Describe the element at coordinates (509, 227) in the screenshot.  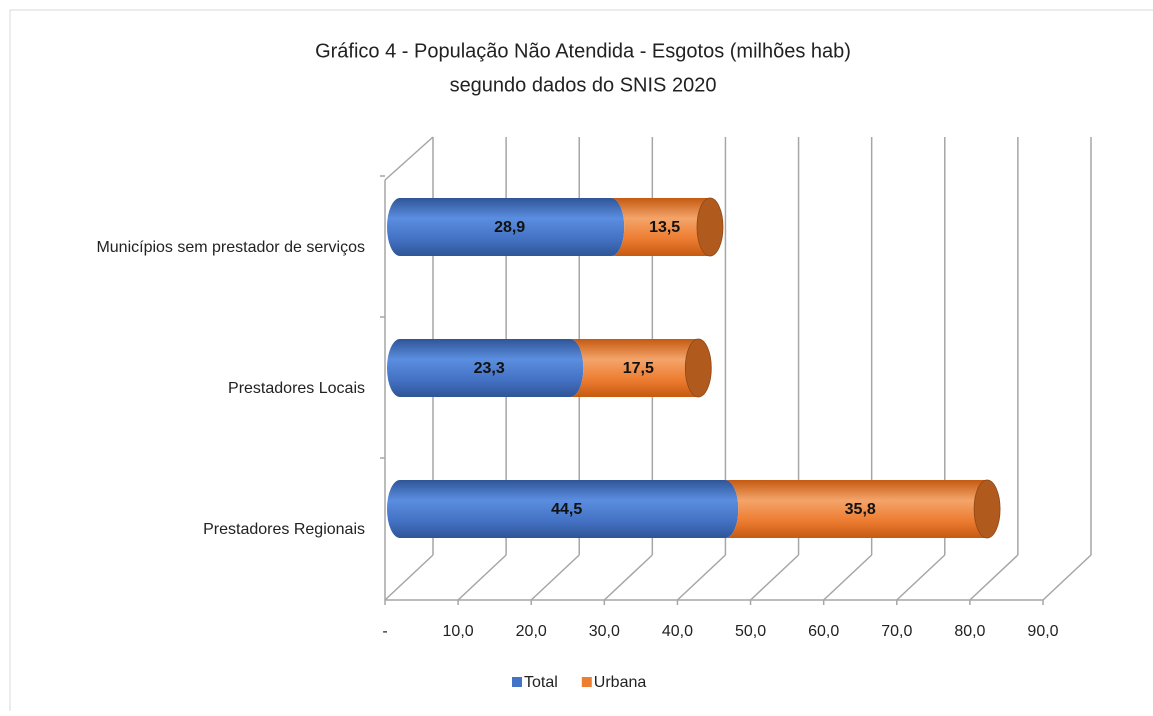
I see `value-label: 28,9` at that location.